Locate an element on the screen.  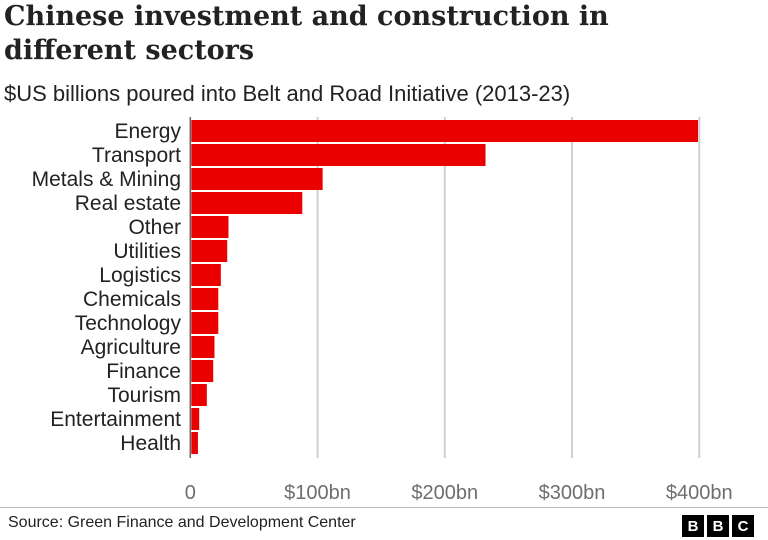
category-label: Other is located at coordinates (154, 227).